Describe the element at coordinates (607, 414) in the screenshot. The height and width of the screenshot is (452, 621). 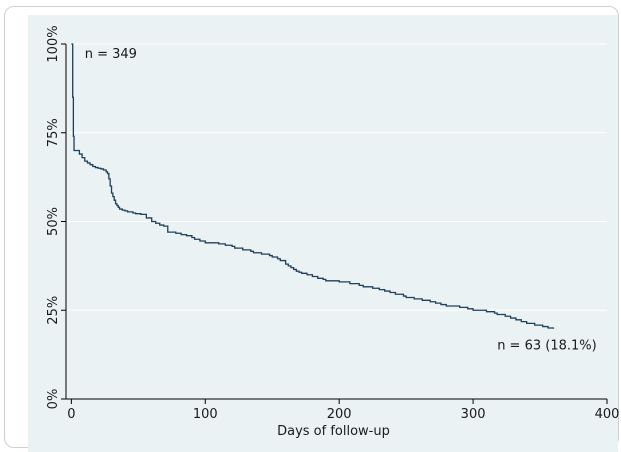
I see `x-tick-label-4: 400` at that location.